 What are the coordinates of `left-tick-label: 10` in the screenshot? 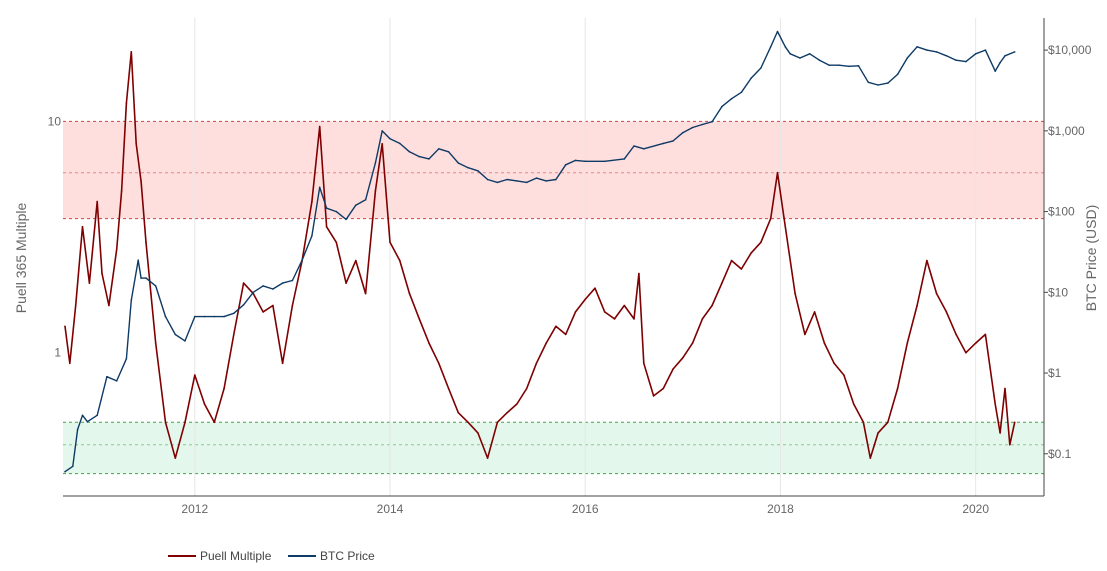 It's located at (55, 121).